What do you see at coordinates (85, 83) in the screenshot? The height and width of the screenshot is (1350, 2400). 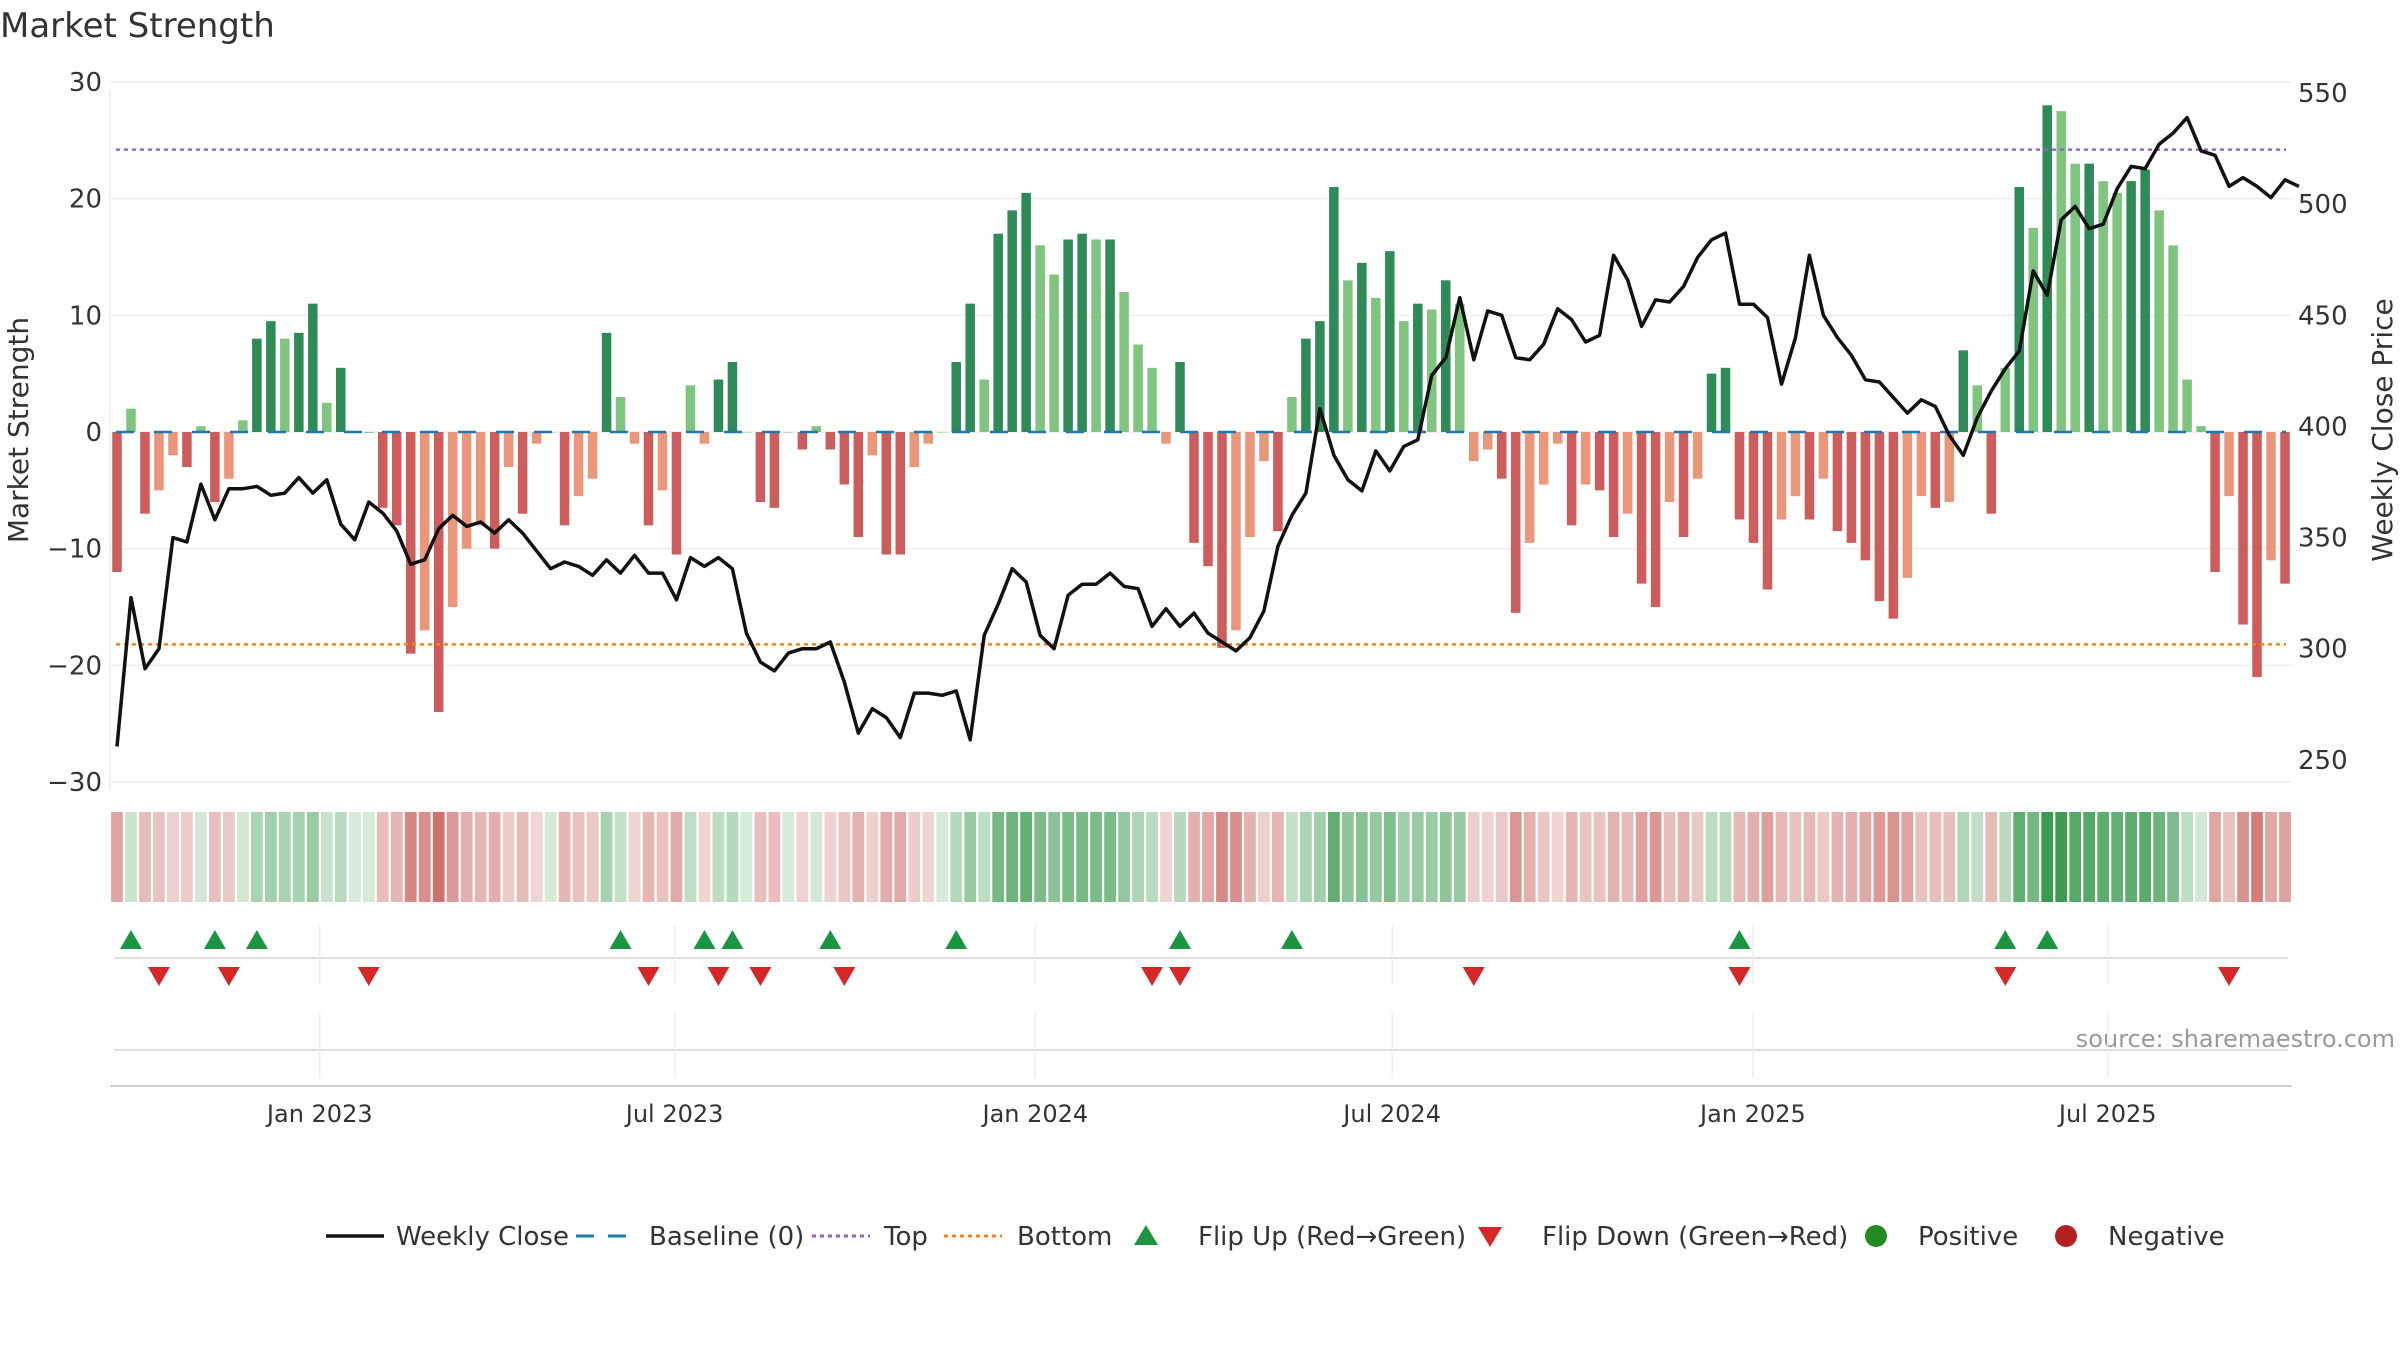 I see `y-tick-left: 30` at bounding box center [85, 83].